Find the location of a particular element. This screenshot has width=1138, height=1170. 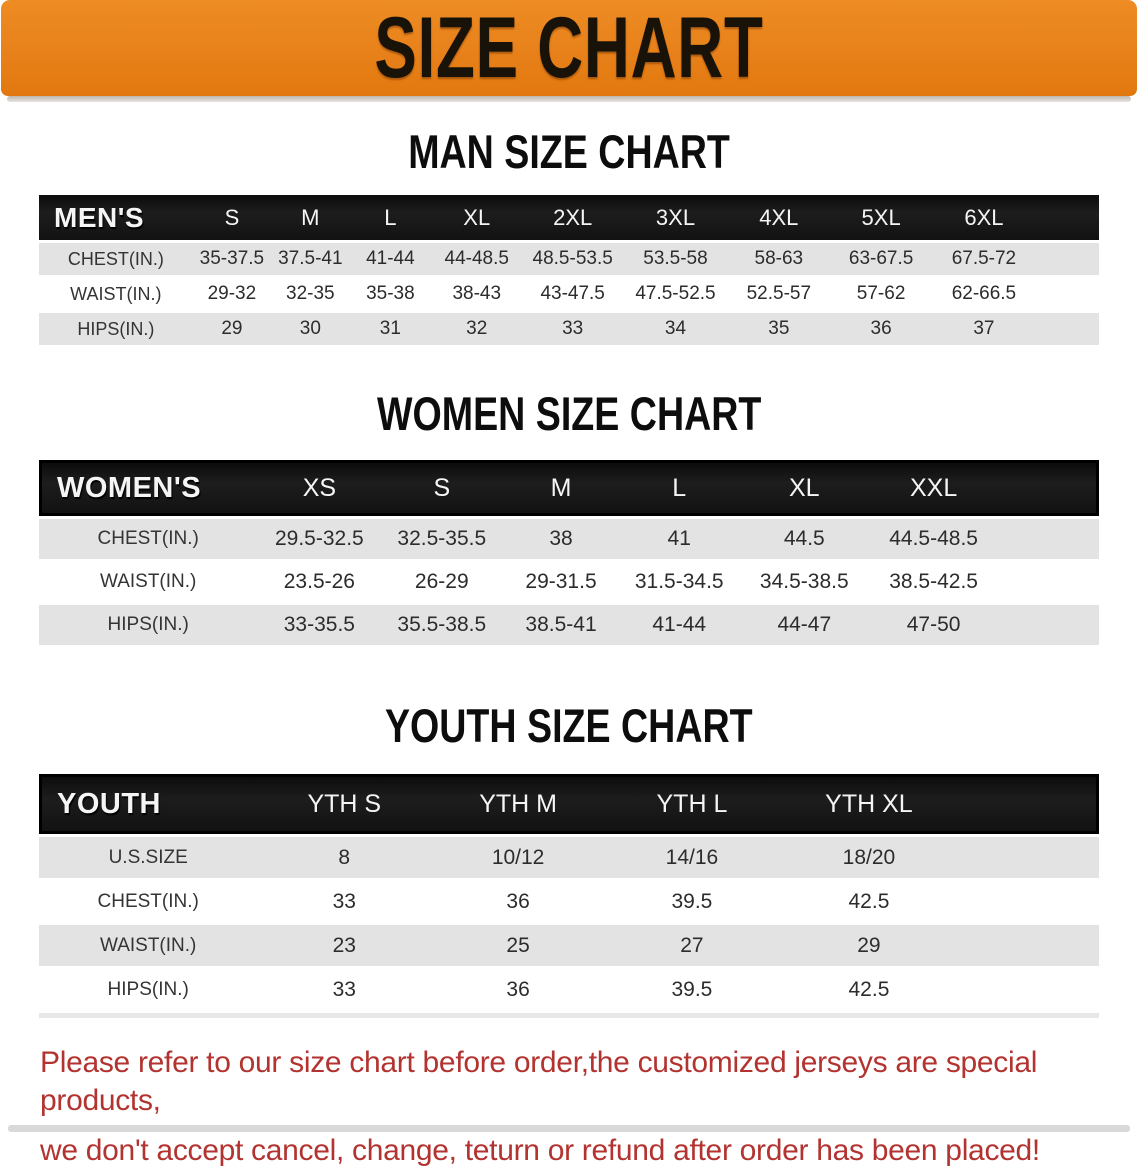

size-value-cell: 38.5-41 is located at coordinates (561, 625).